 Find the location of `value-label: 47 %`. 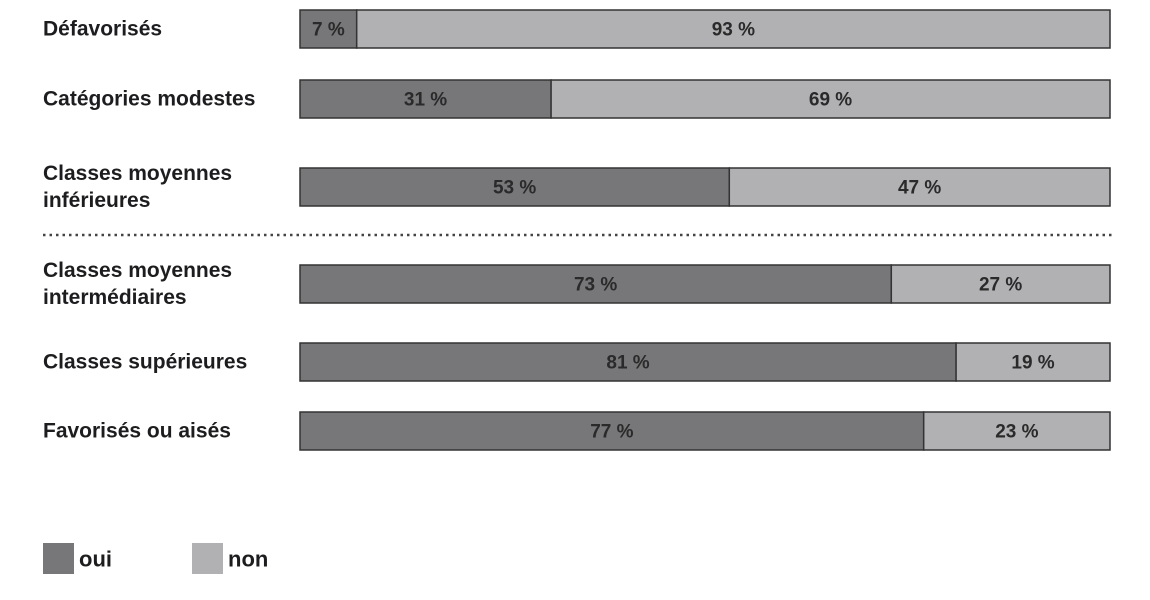

value-label: 47 % is located at coordinates (919, 188).